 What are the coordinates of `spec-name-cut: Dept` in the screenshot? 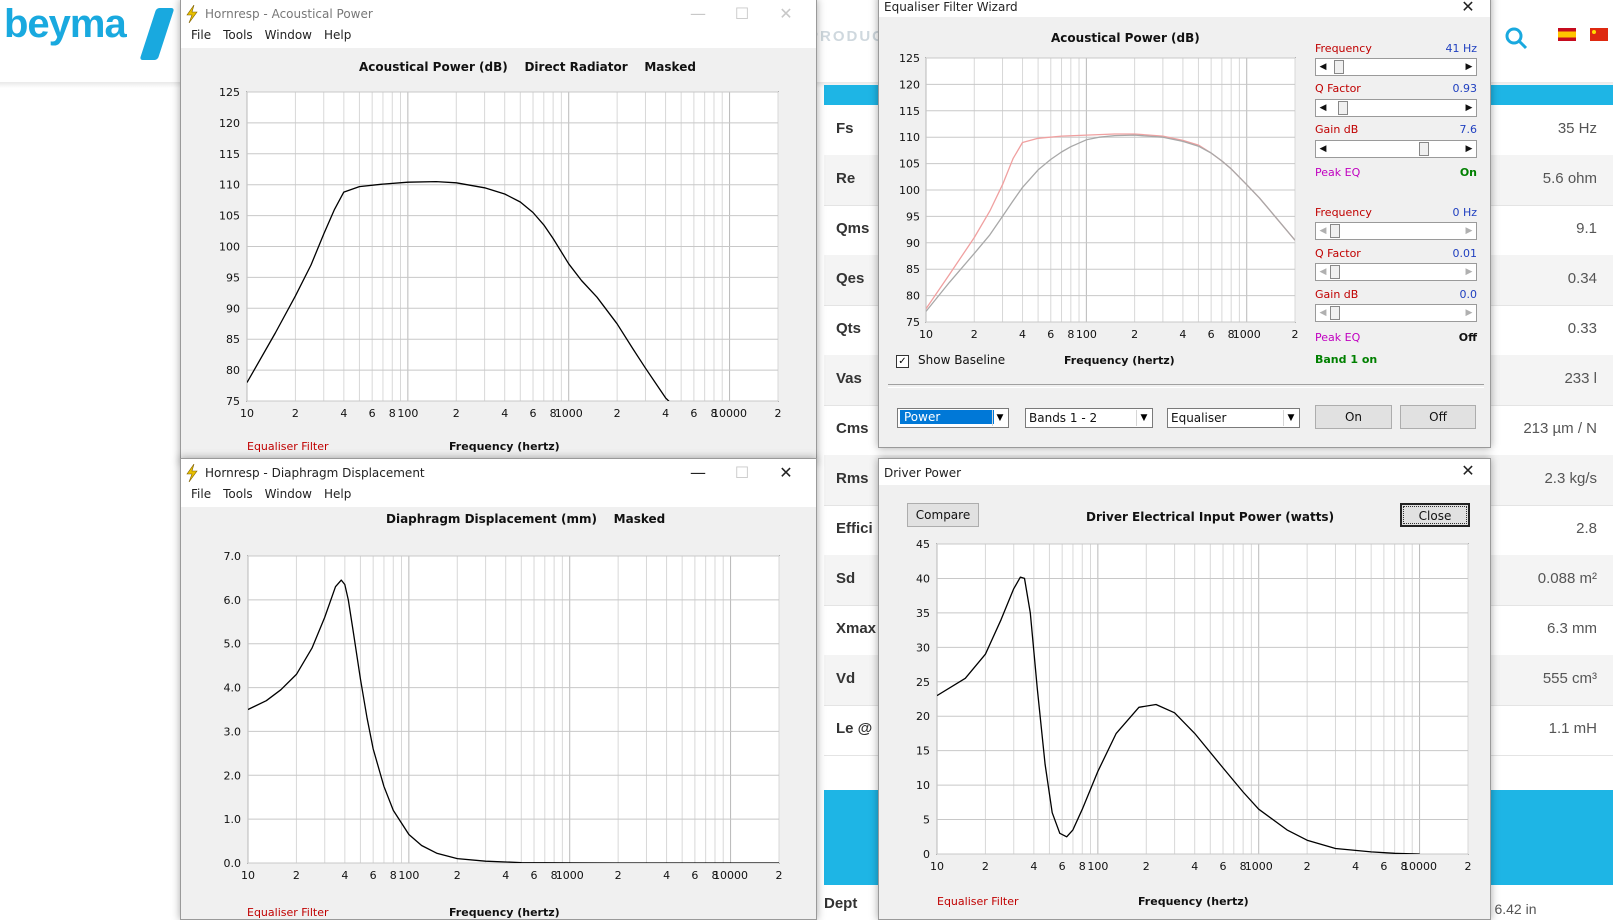 It's located at (841, 903).